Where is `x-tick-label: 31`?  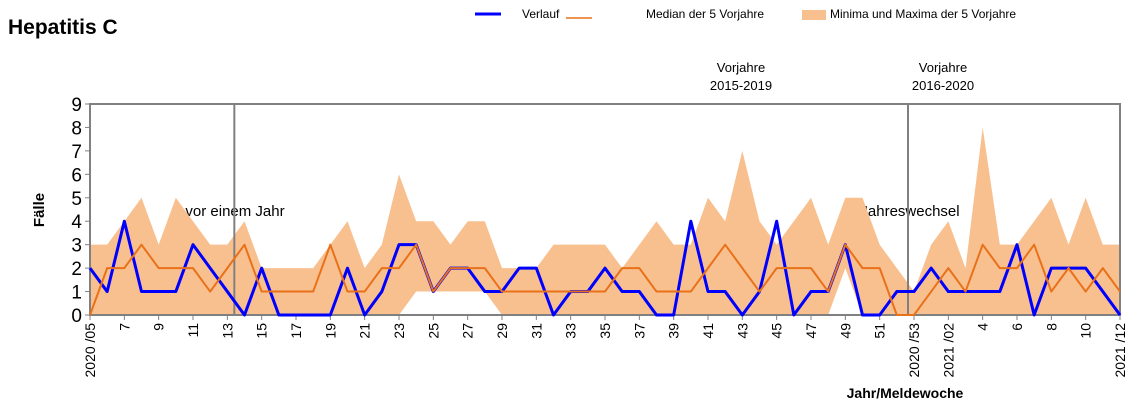 x-tick-label: 31 is located at coordinates (536, 331).